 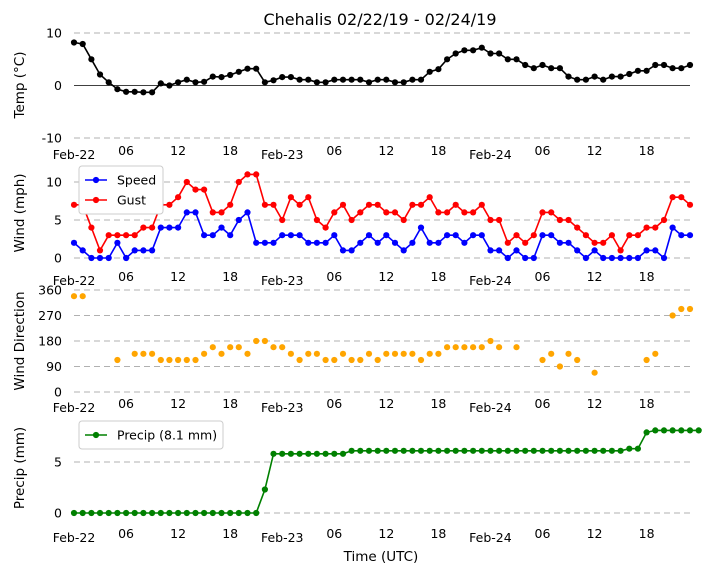 What do you see at coordinates (58, 258) in the screenshot?
I see `wind-ytick-label: 0` at bounding box center [58, 258].